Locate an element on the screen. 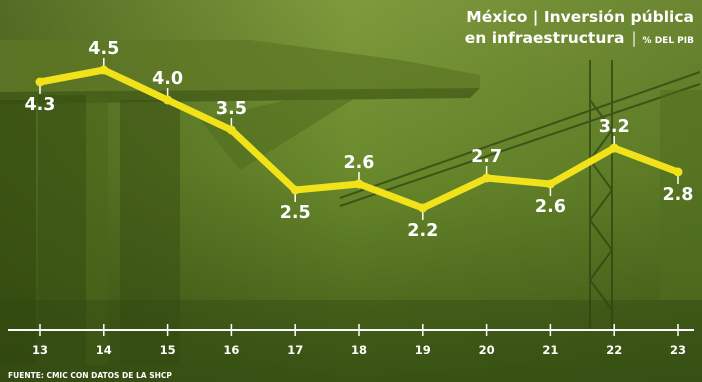 This screenshot has height=382, width=702. x-tick-label: 13 is located at coordinates (40, 350).